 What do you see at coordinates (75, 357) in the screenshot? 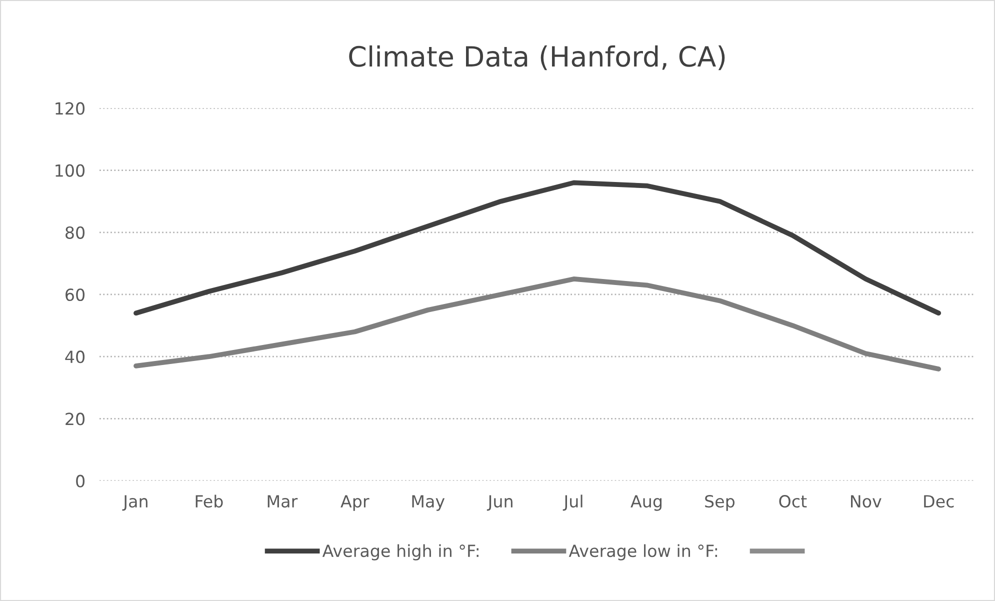
I see `y-tick-label: 40` at bounding box center [75, 357].